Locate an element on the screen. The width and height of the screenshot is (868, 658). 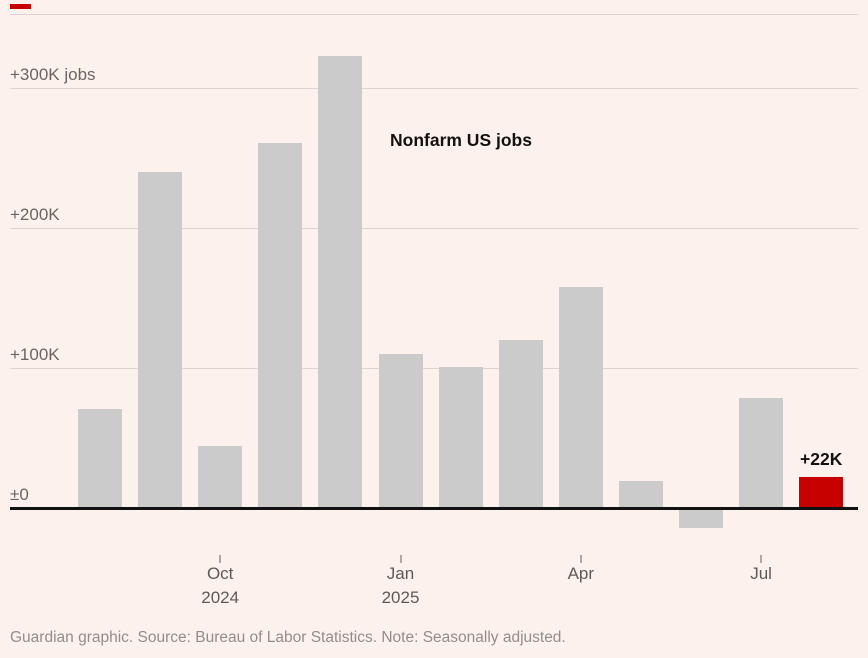
x-tick-jul is located at coordinates (761, 559).